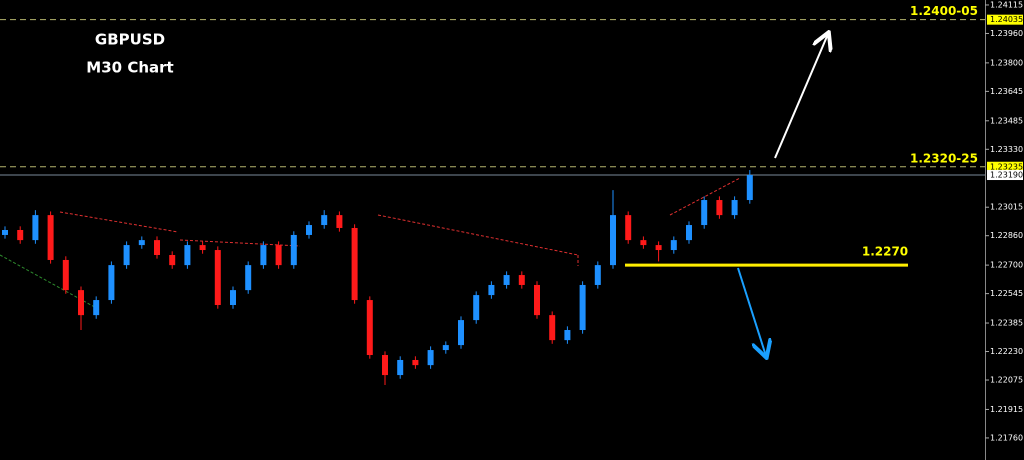 The image size is (1024, 460). Describe the element at coordinates (1006, 120) in the screenshot. I see `y-tick-label: 1.23485` at that location.